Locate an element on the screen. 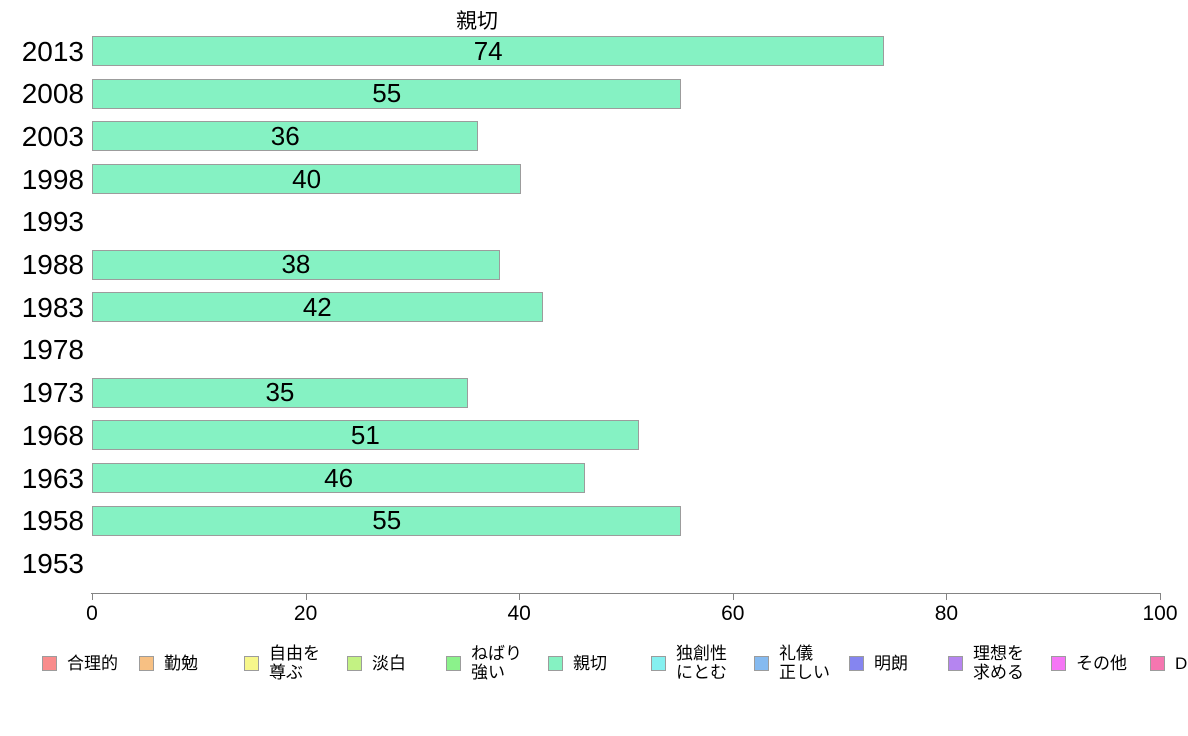 The width and height of the screenshot is (1188, 736). bar-row: 1993 is located at coordinates (594, 222).